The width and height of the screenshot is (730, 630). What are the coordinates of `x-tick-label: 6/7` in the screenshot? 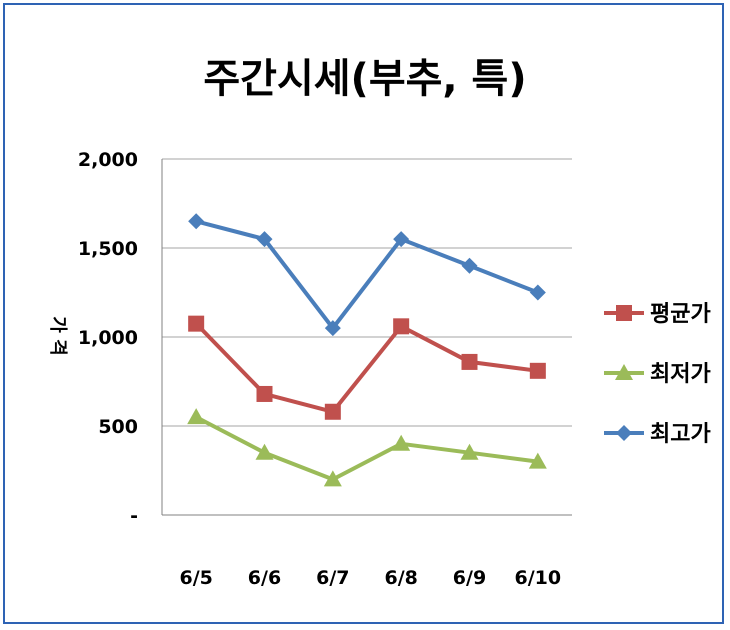 It's located at (332, 578).